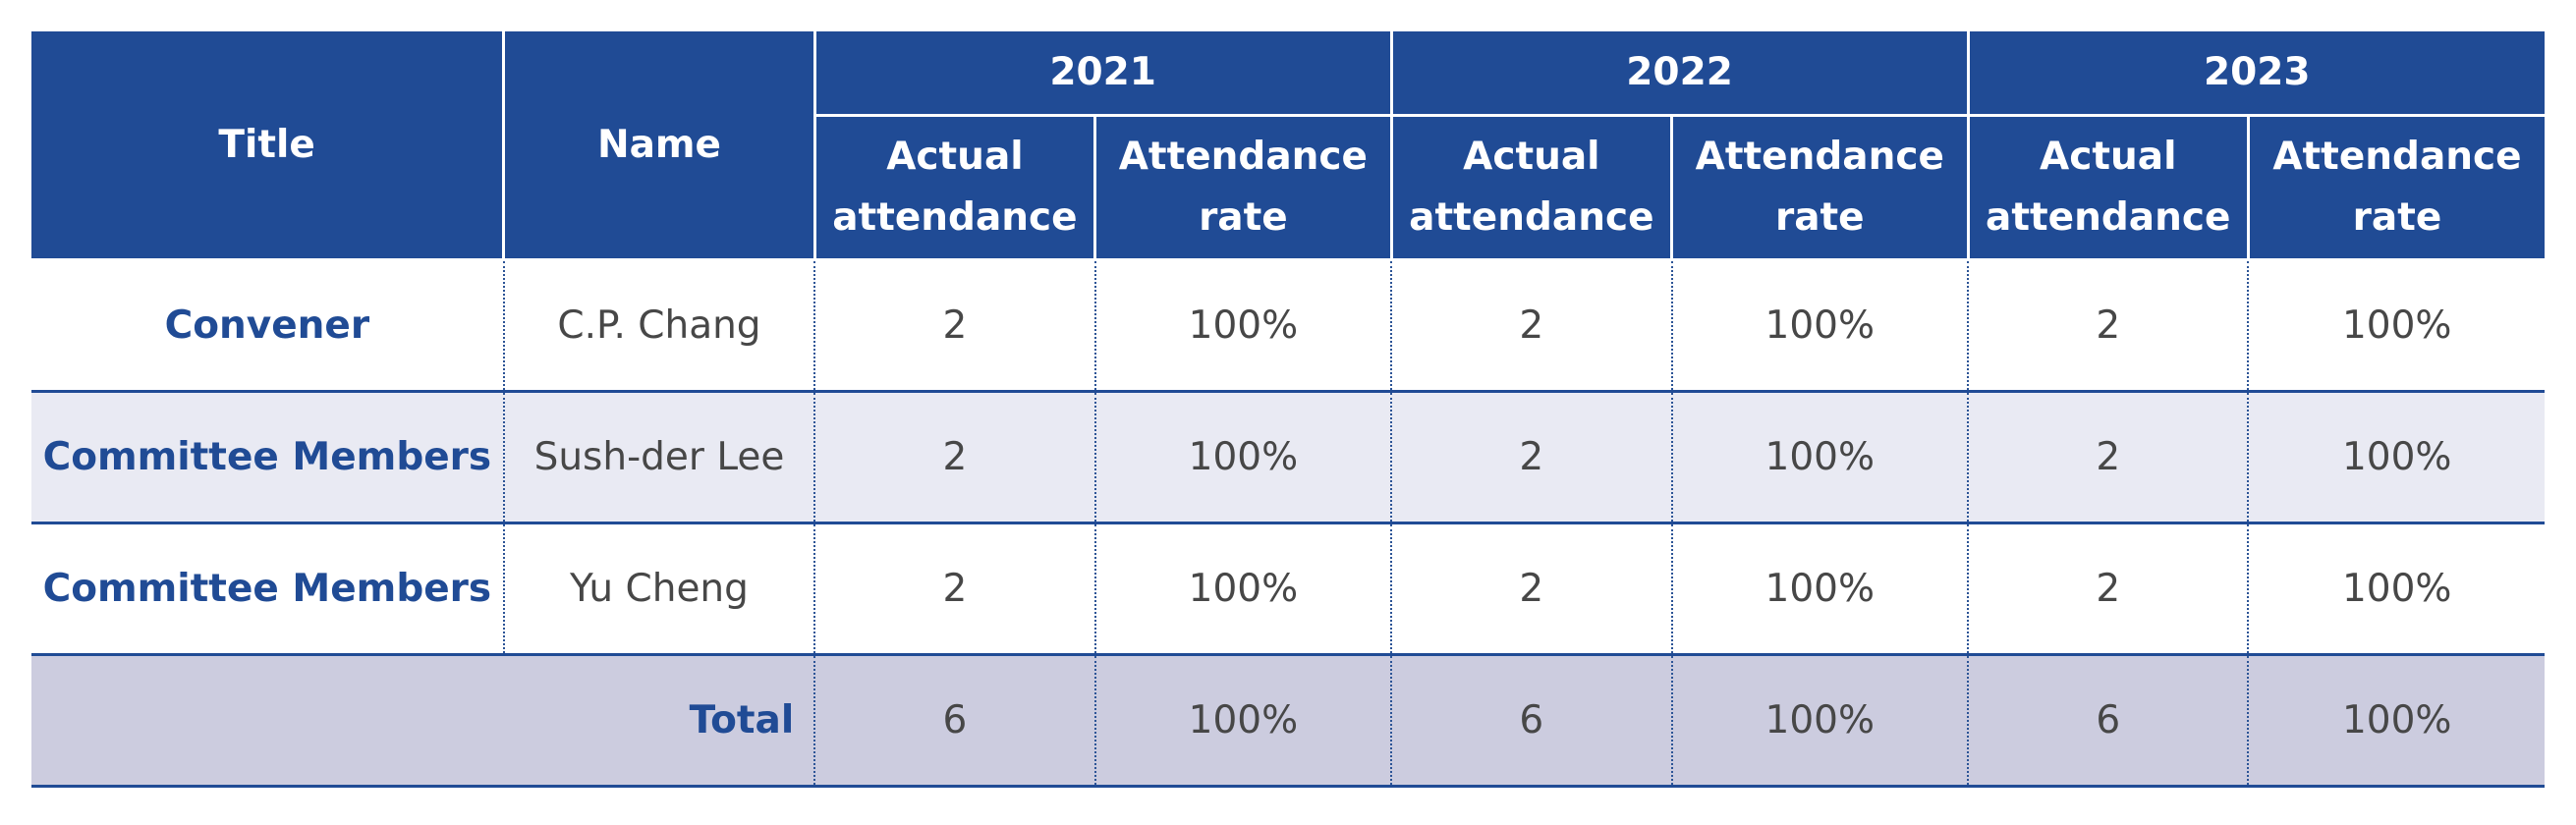 The width and height of the screenshot is (2576, 825). Describe the element at coordinates (659, 146) in the screenshot. I see `column-header-name: Name` at that location.